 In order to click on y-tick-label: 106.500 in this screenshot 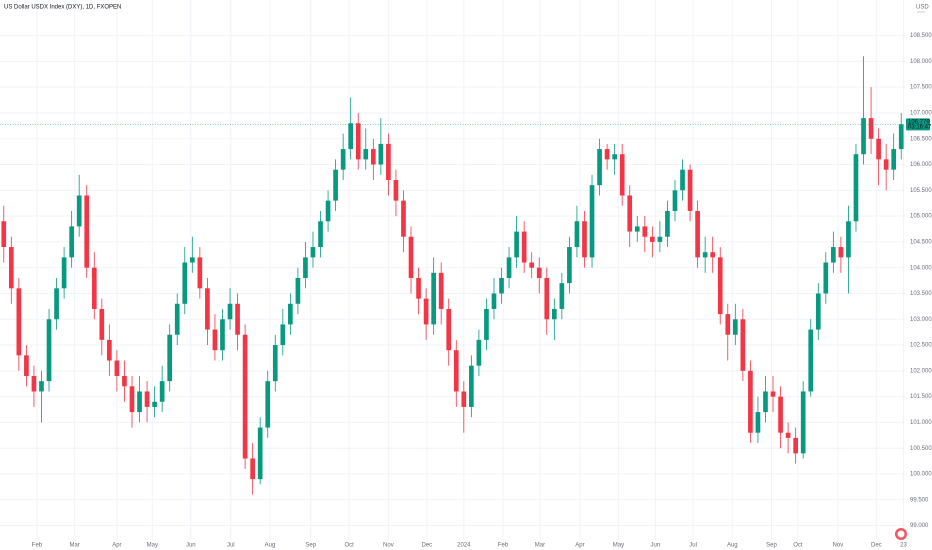, I will do `click(921, 139)`.